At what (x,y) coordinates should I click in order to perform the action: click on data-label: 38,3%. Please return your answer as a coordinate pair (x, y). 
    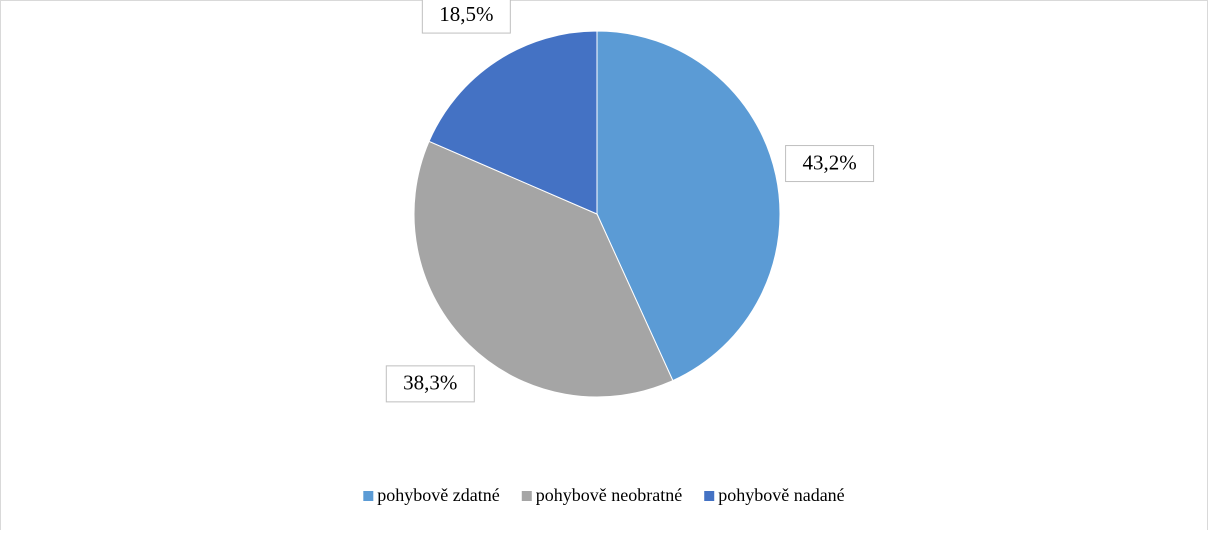
    Looking at the image, I should click on (430, 383).